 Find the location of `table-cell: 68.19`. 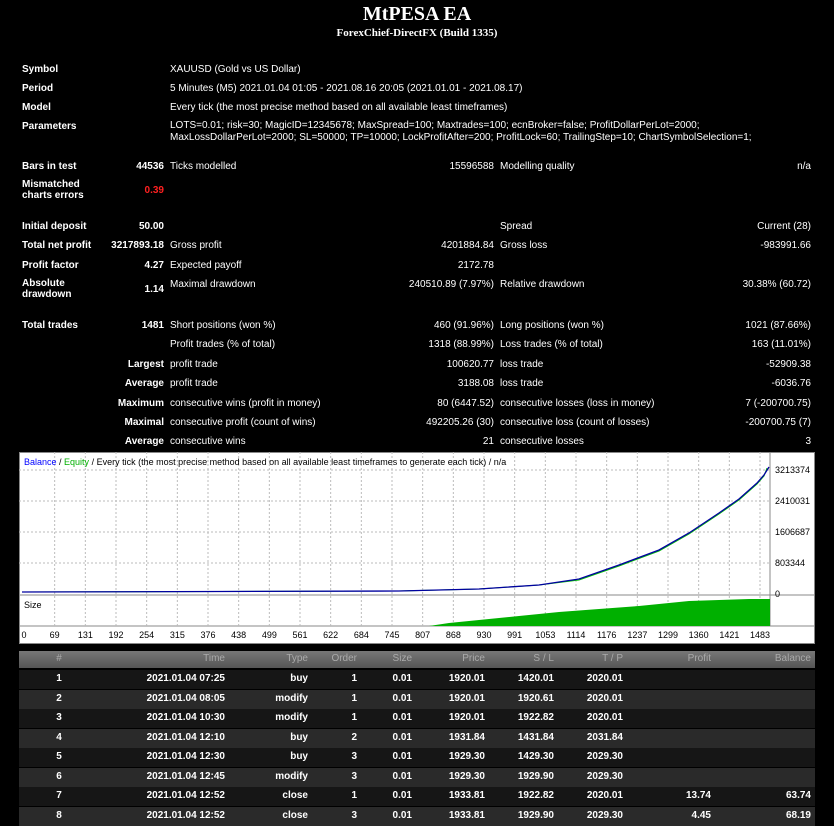

table-cell: 68.19 is located at coordinates (798, 815).